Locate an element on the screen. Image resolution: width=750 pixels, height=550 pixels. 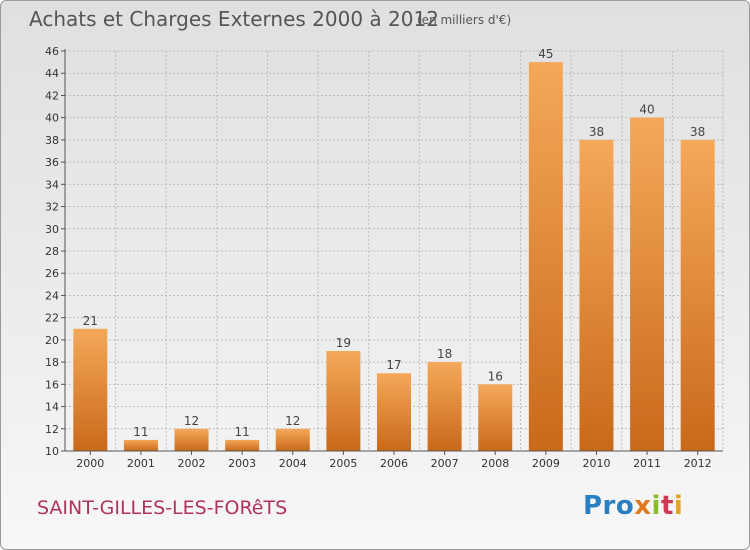
x-tick-label: 2007 is located at coordinates (445, 463).